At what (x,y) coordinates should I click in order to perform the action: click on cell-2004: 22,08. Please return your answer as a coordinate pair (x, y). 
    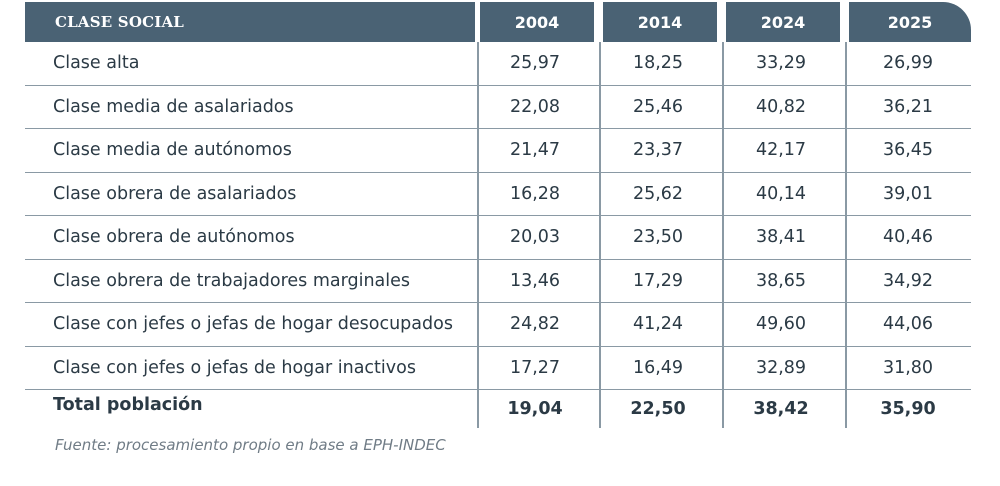
    Looking at the image, I should click on (535, 106).